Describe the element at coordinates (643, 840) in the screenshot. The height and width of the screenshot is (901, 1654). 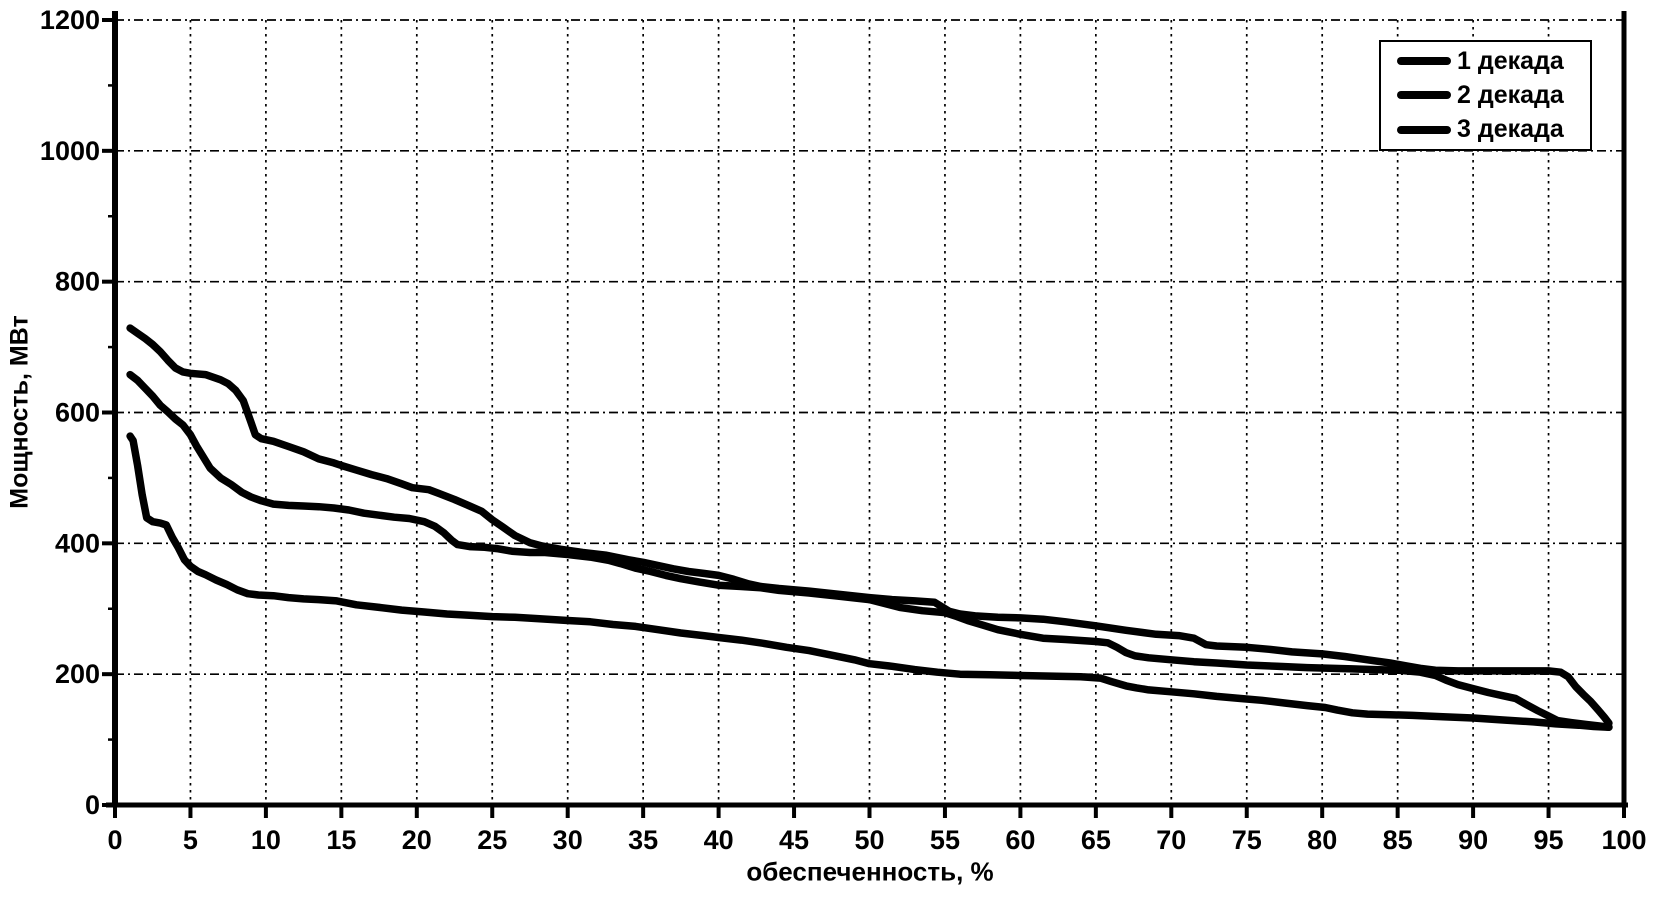
I see `x-tick-label: 35` at that location.